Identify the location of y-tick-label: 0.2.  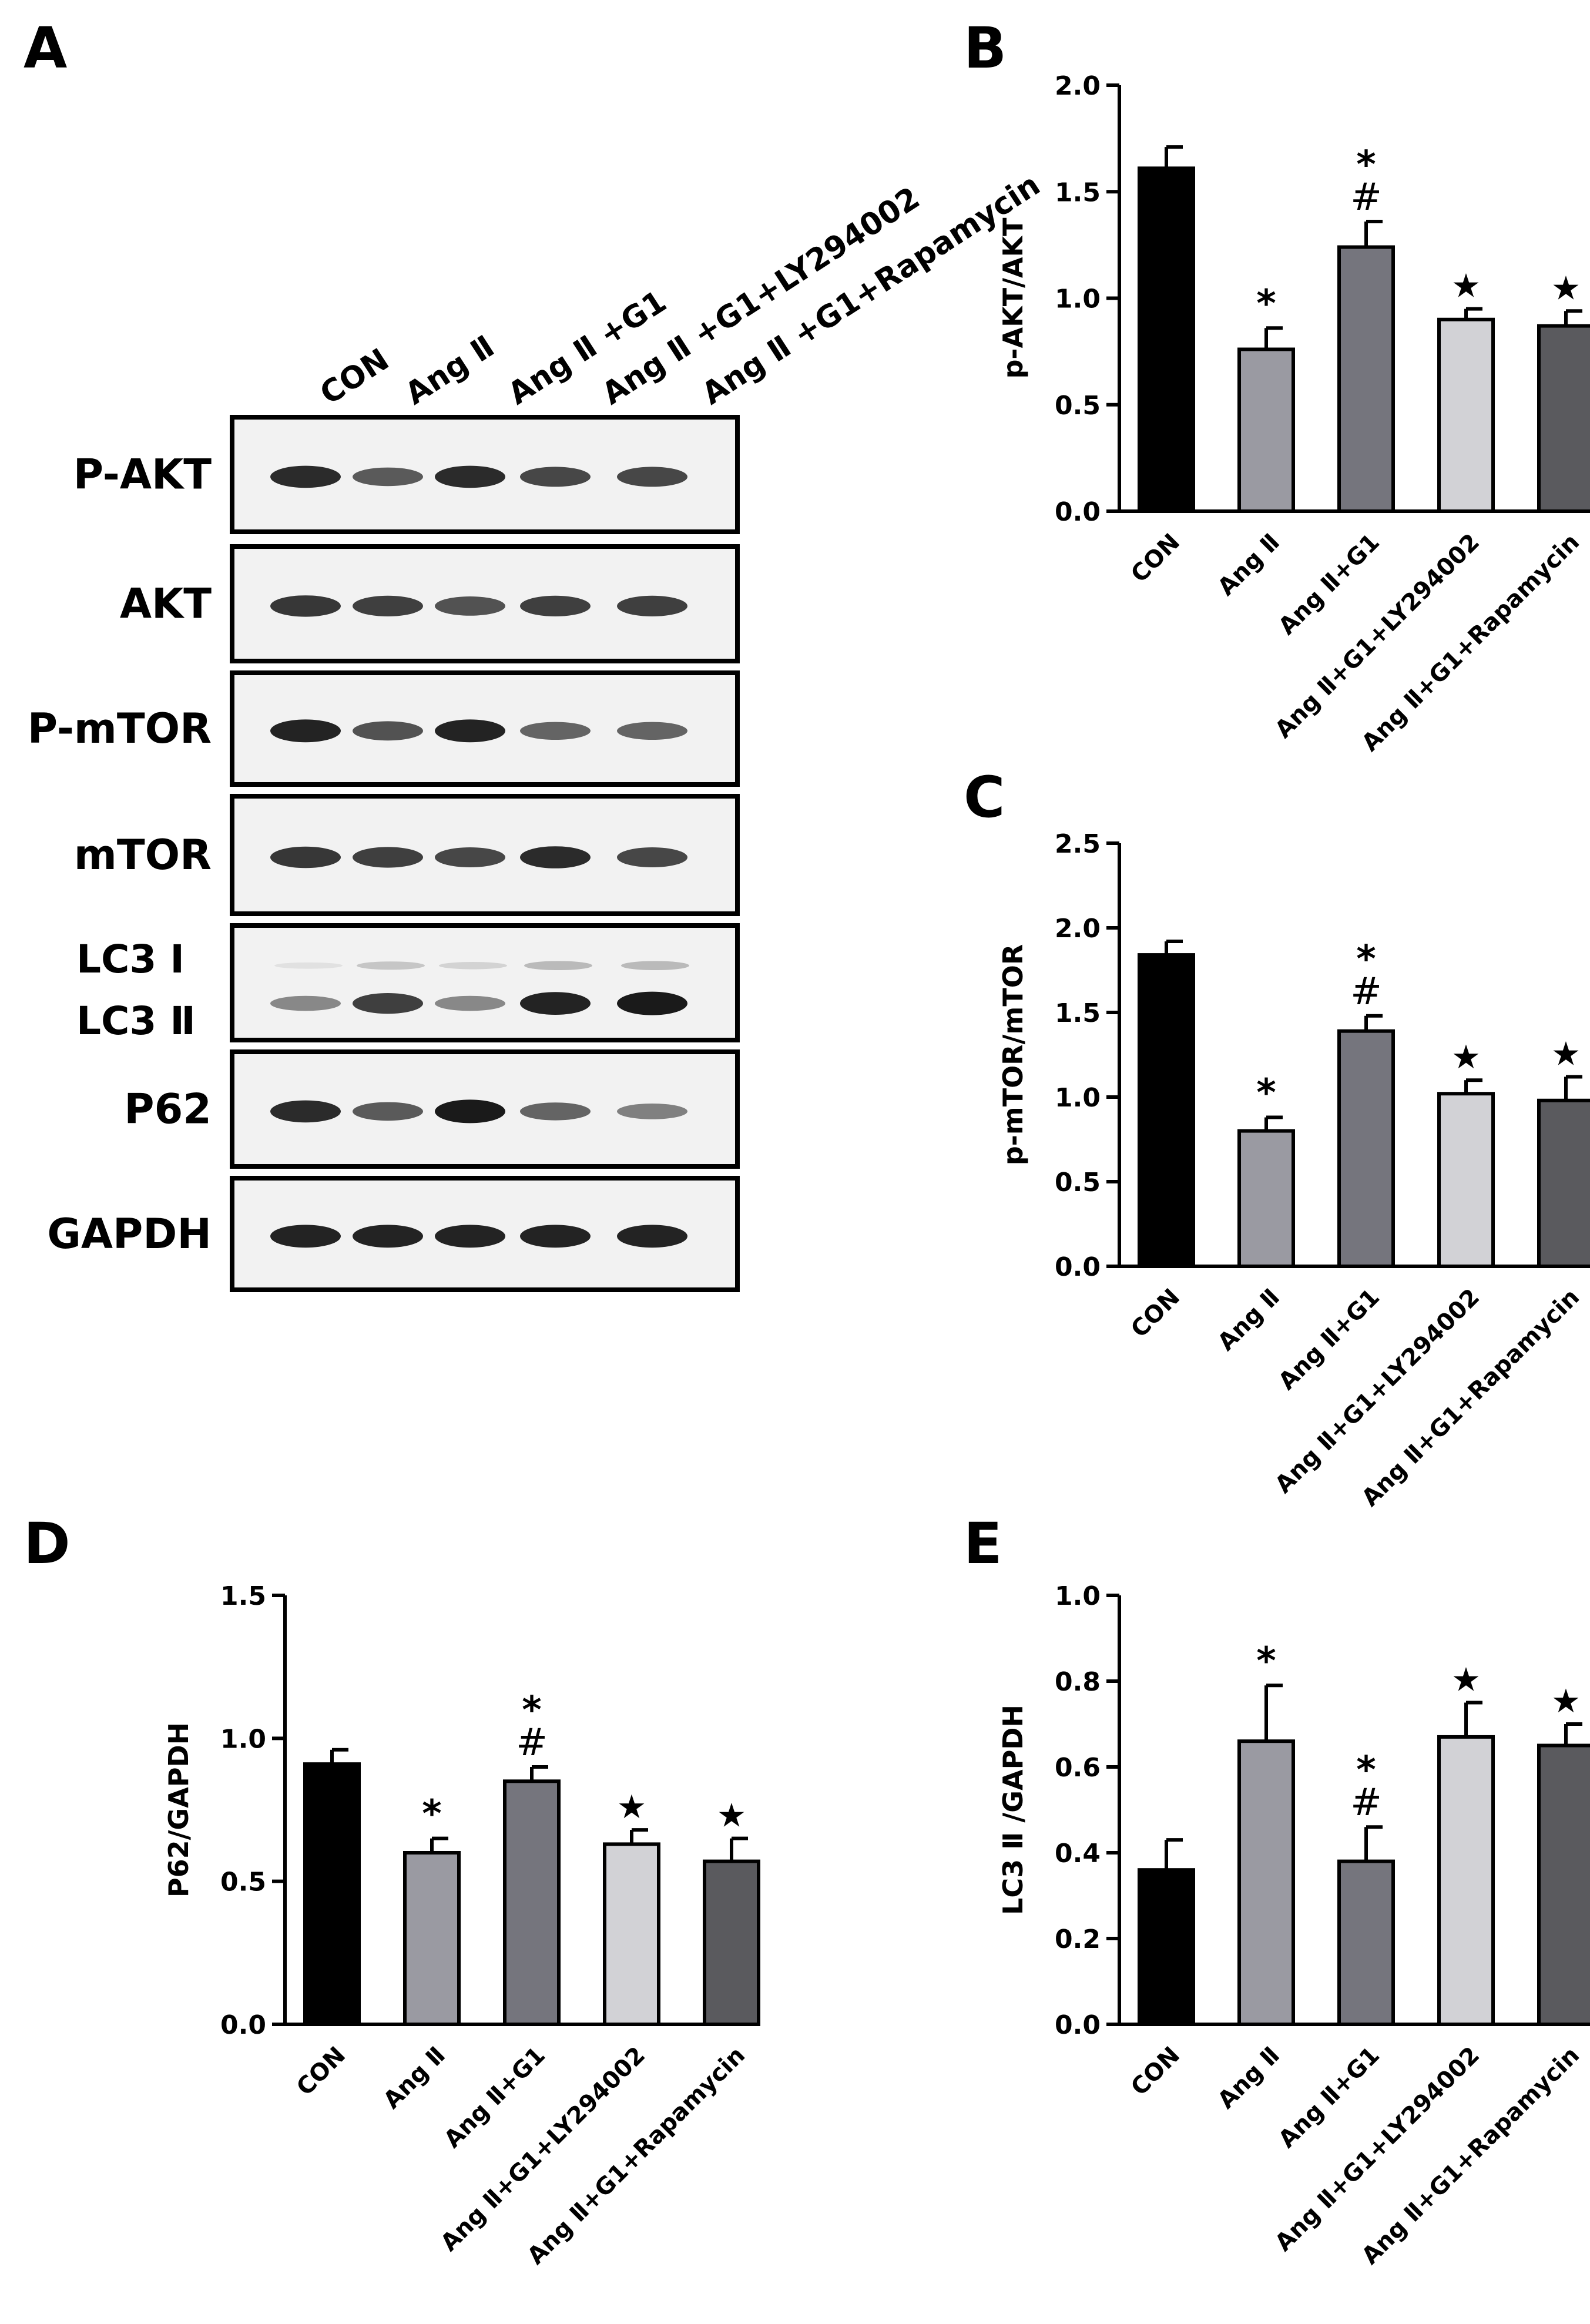
(1078, 1939).